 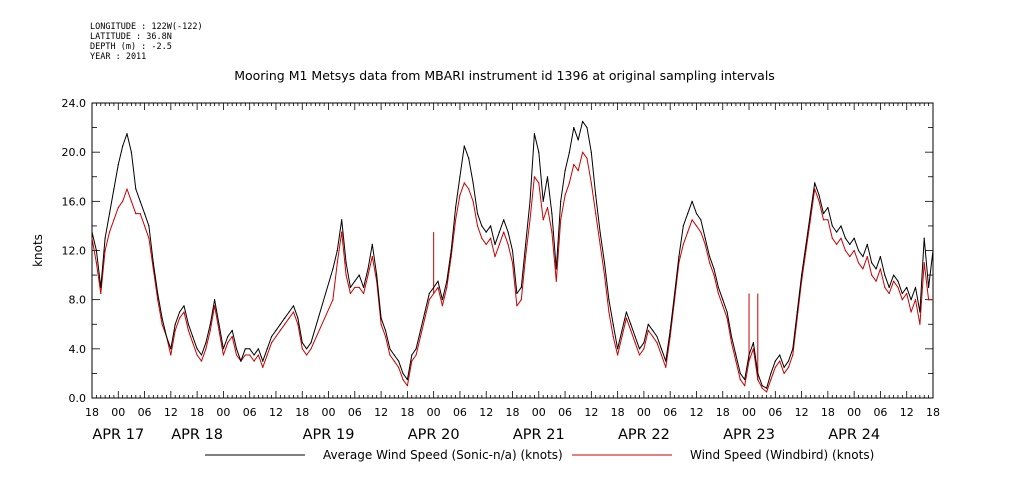 What do you see at coordinates (381, 412) in the screenshot?
I see `x-hour-tick-label: 12` at bounding box center [381, 412].